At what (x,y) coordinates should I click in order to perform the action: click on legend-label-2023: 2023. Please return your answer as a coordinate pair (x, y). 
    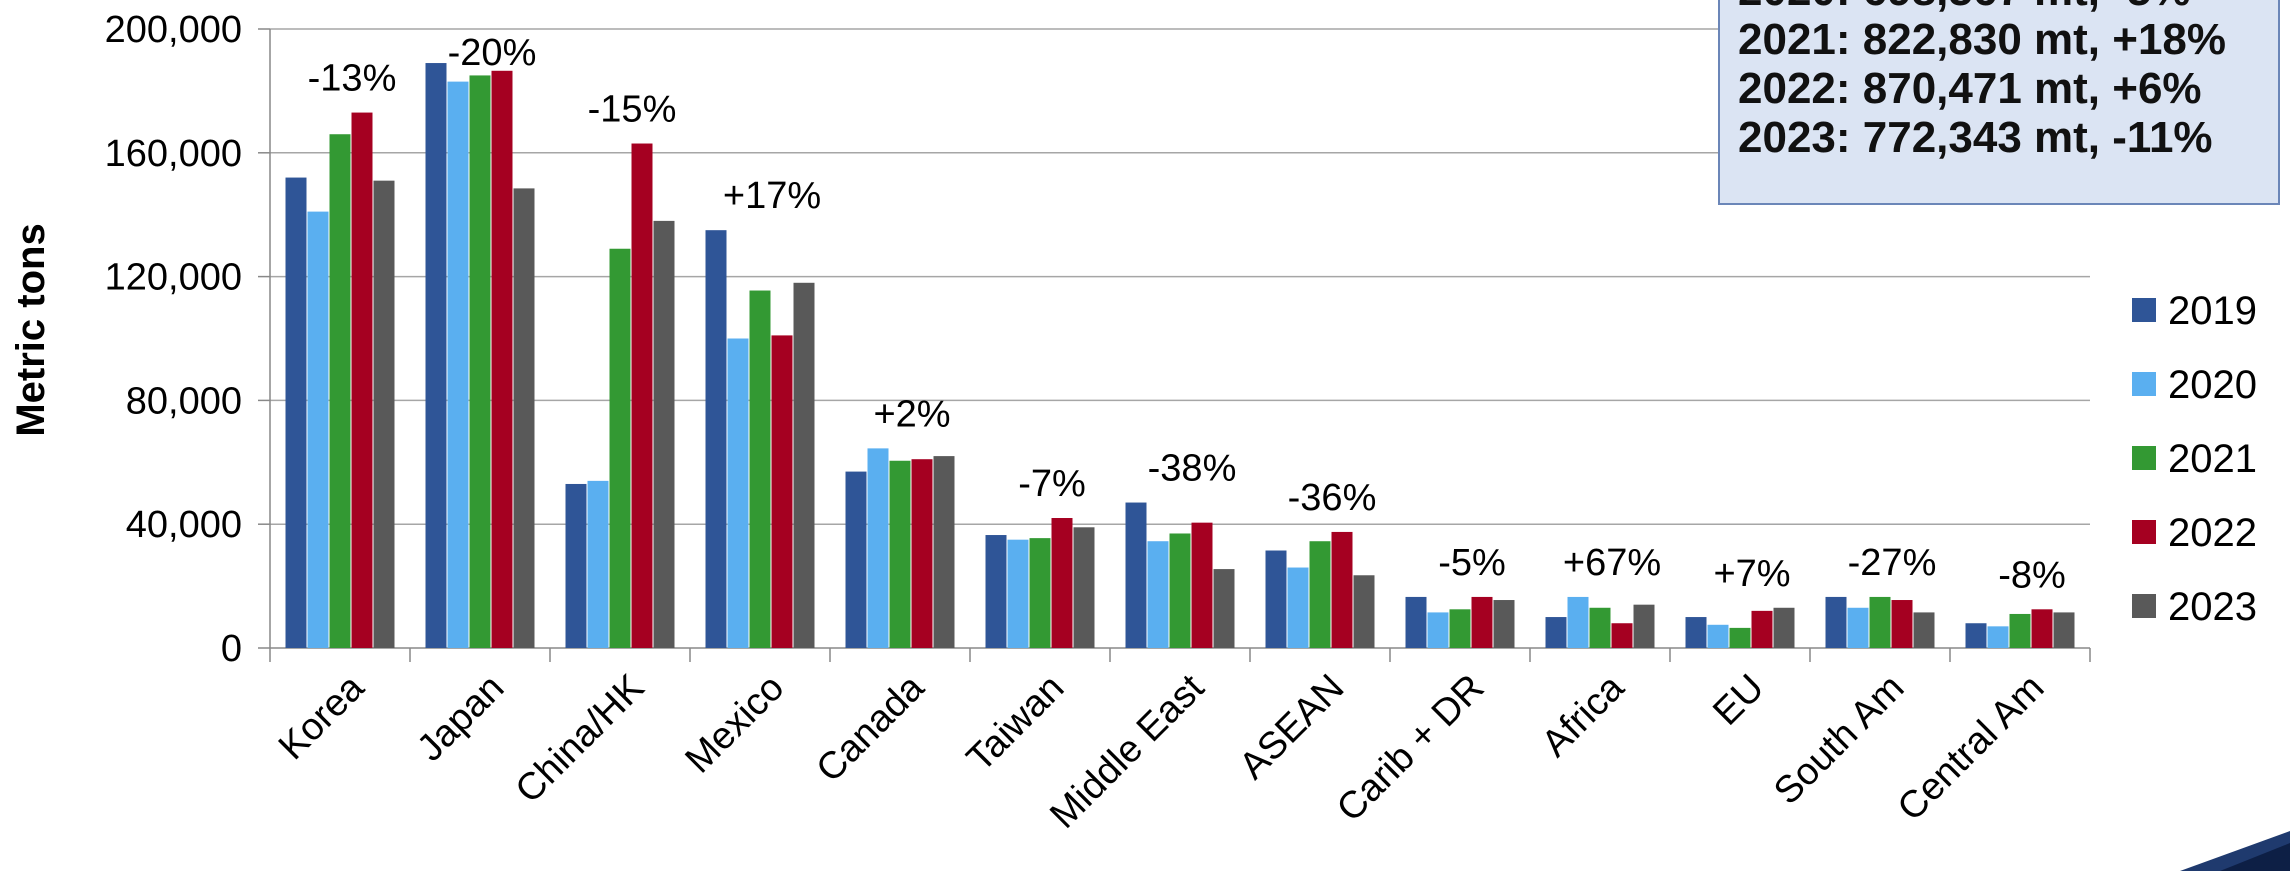
    Looking at the image, I should click on (2212, 607).